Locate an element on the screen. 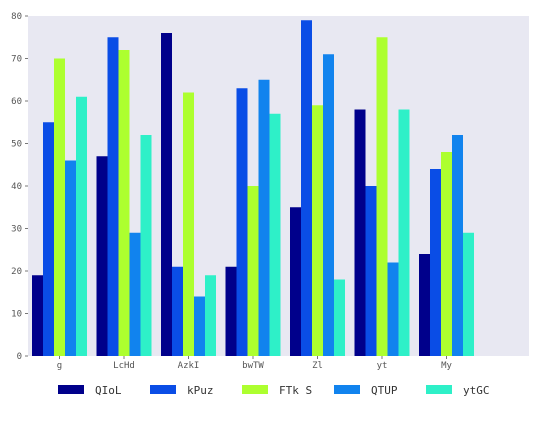  x-tick-label: My is located at coordinates (446, 366).